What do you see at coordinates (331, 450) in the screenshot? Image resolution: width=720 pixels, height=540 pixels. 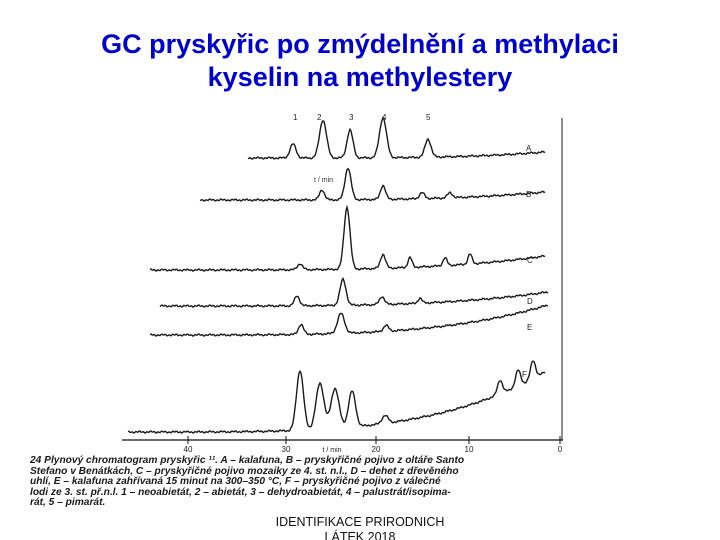 I see `time-axis-unit: t / min` at bounding box center [331, 450].